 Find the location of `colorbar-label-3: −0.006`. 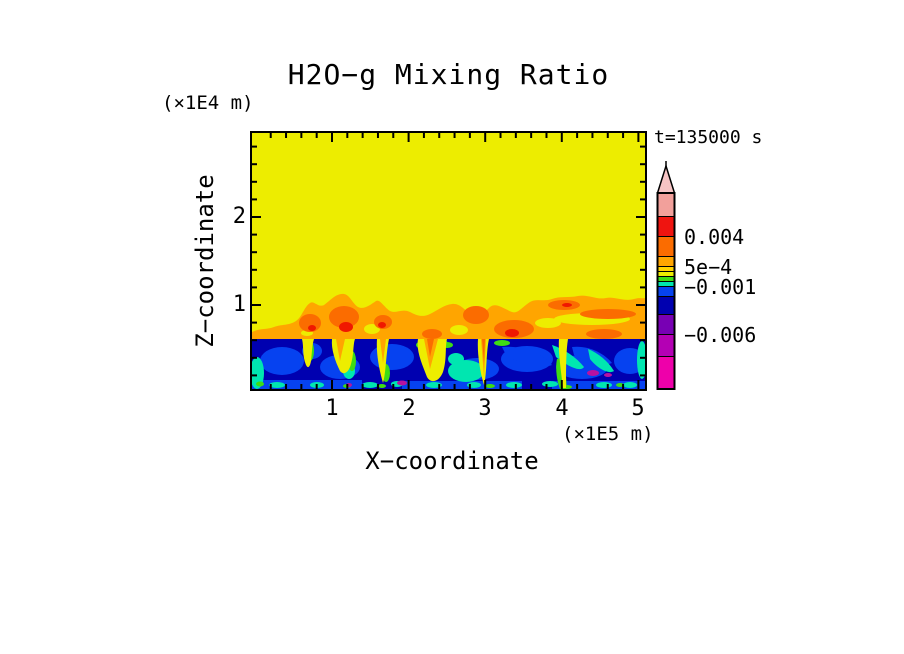

colorbar-label-3: −0.006 is located at coordinates (720, 335).